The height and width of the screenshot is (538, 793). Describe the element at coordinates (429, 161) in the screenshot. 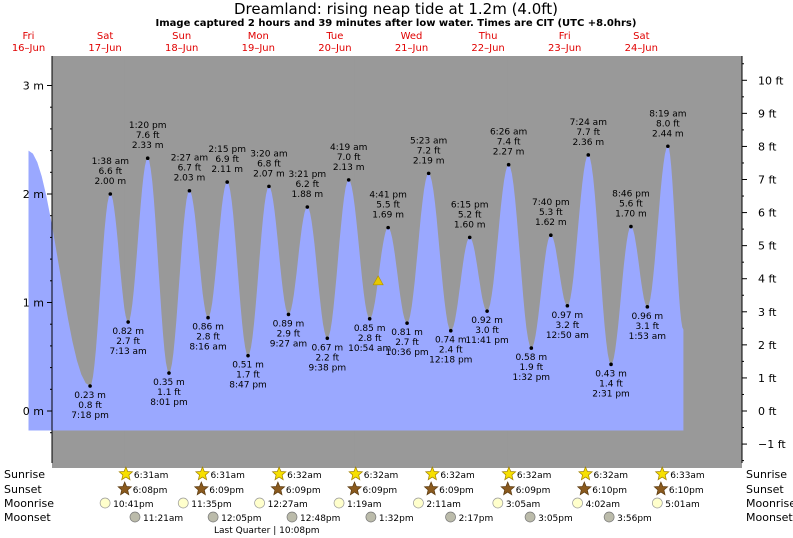

I see `high-tide-label: 2.19 m` at that location.